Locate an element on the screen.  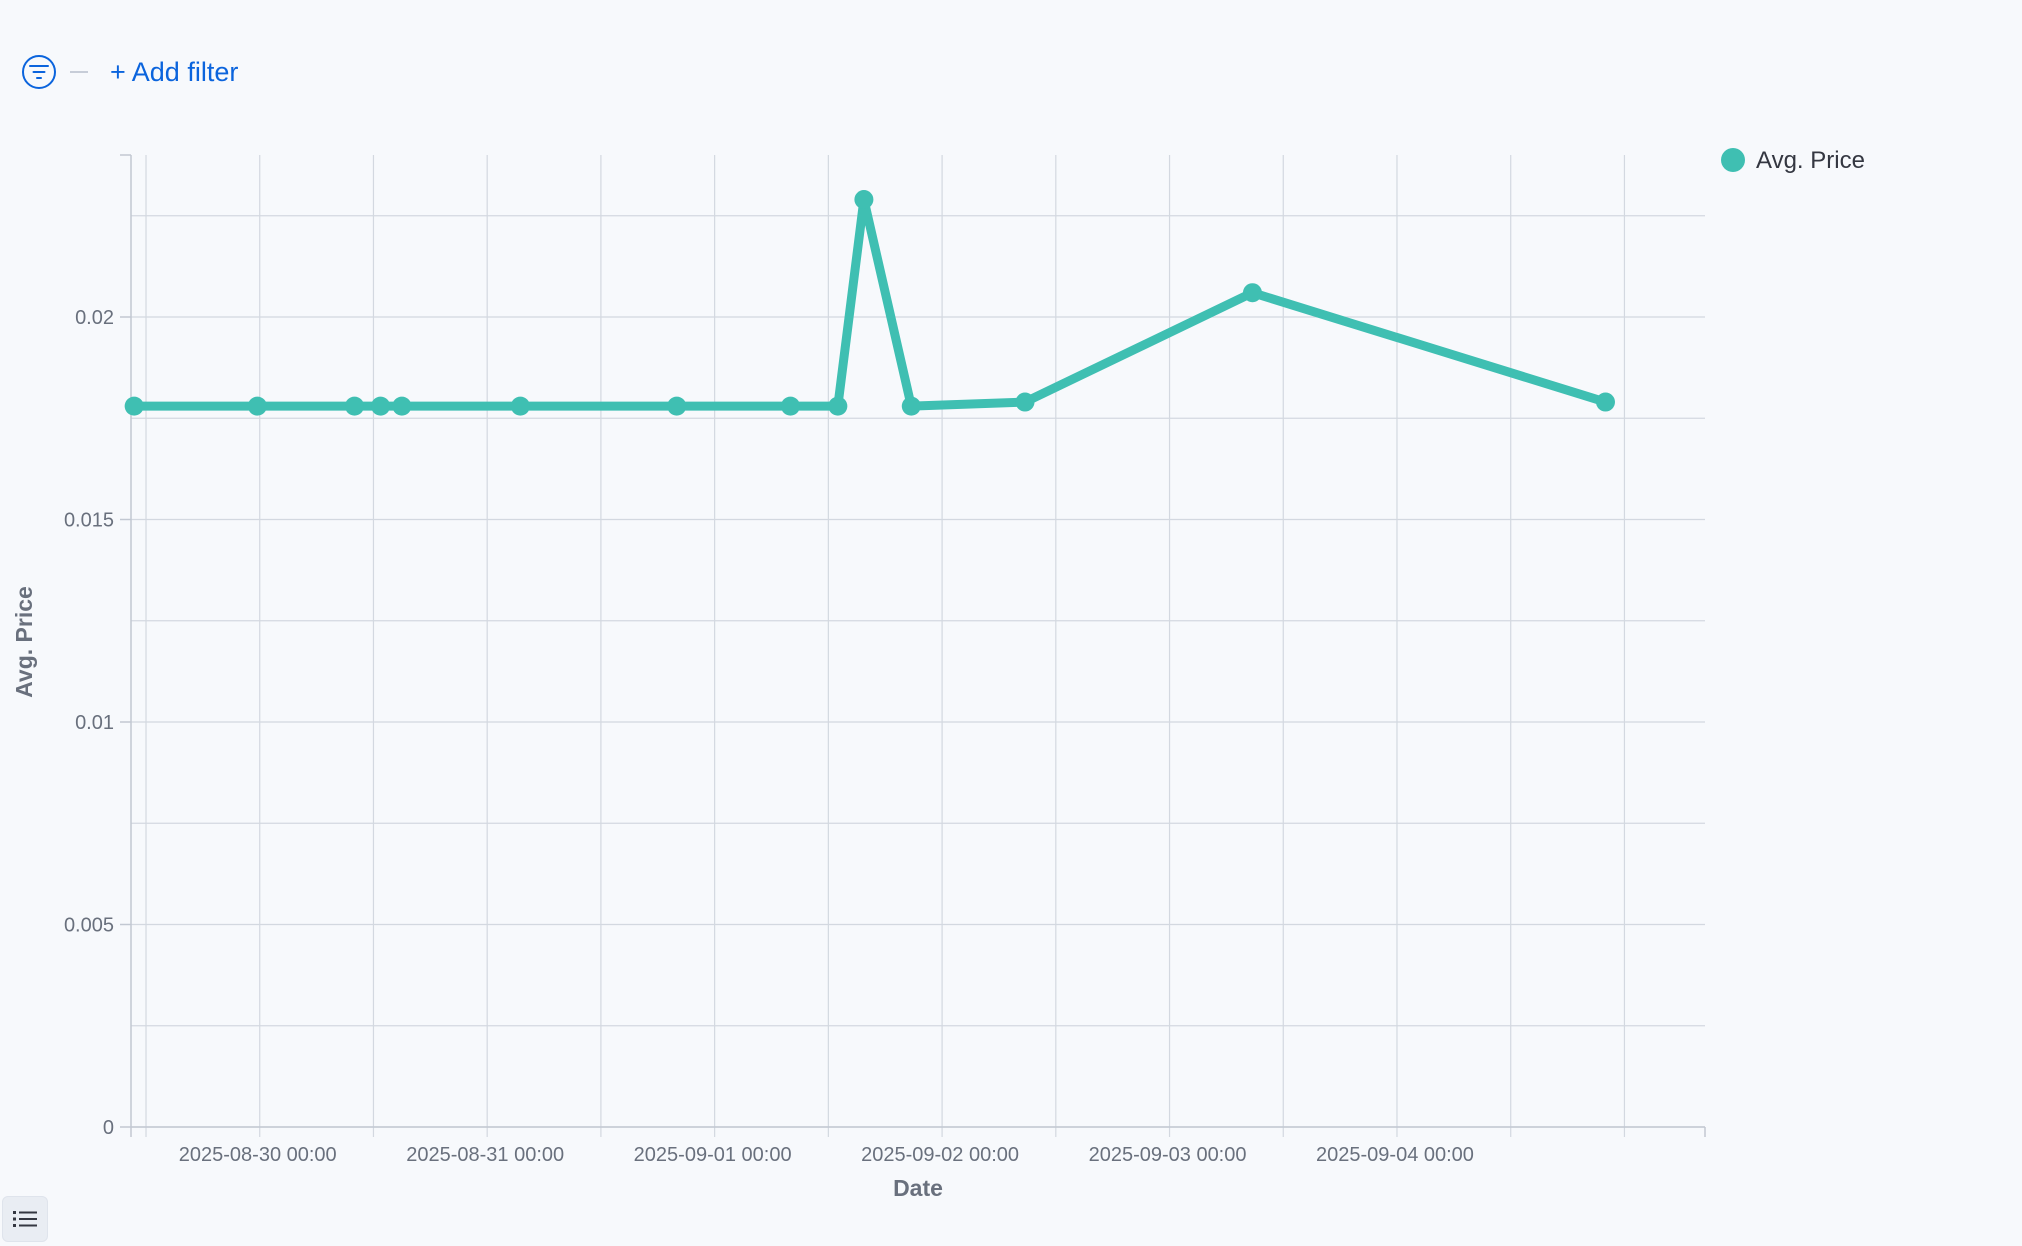
filter-lines-glyph is located at coordinates (39, 72).